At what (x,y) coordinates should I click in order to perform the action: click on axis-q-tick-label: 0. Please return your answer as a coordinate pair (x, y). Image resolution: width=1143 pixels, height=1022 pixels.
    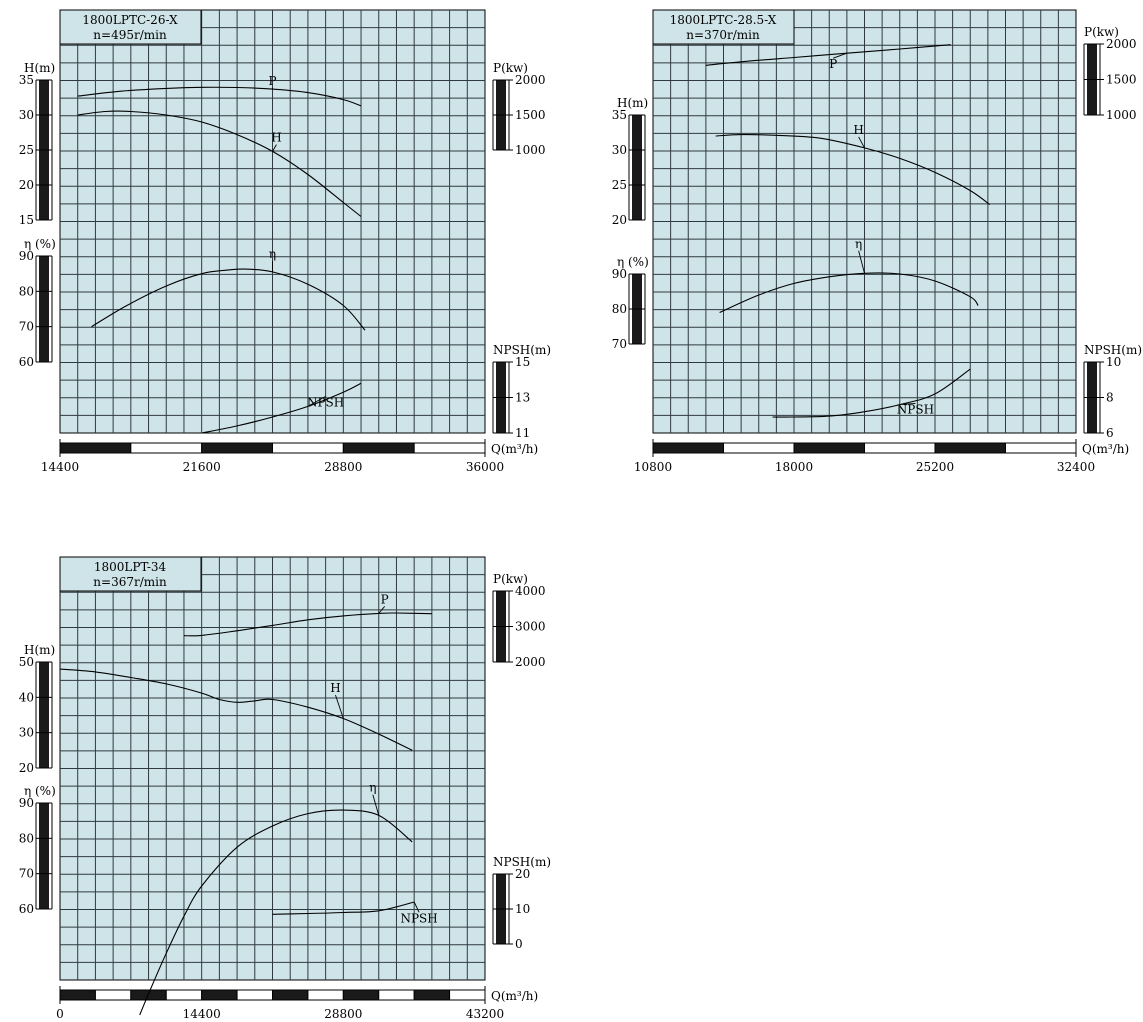
    Looking at the image, I should click on (60, 1014).